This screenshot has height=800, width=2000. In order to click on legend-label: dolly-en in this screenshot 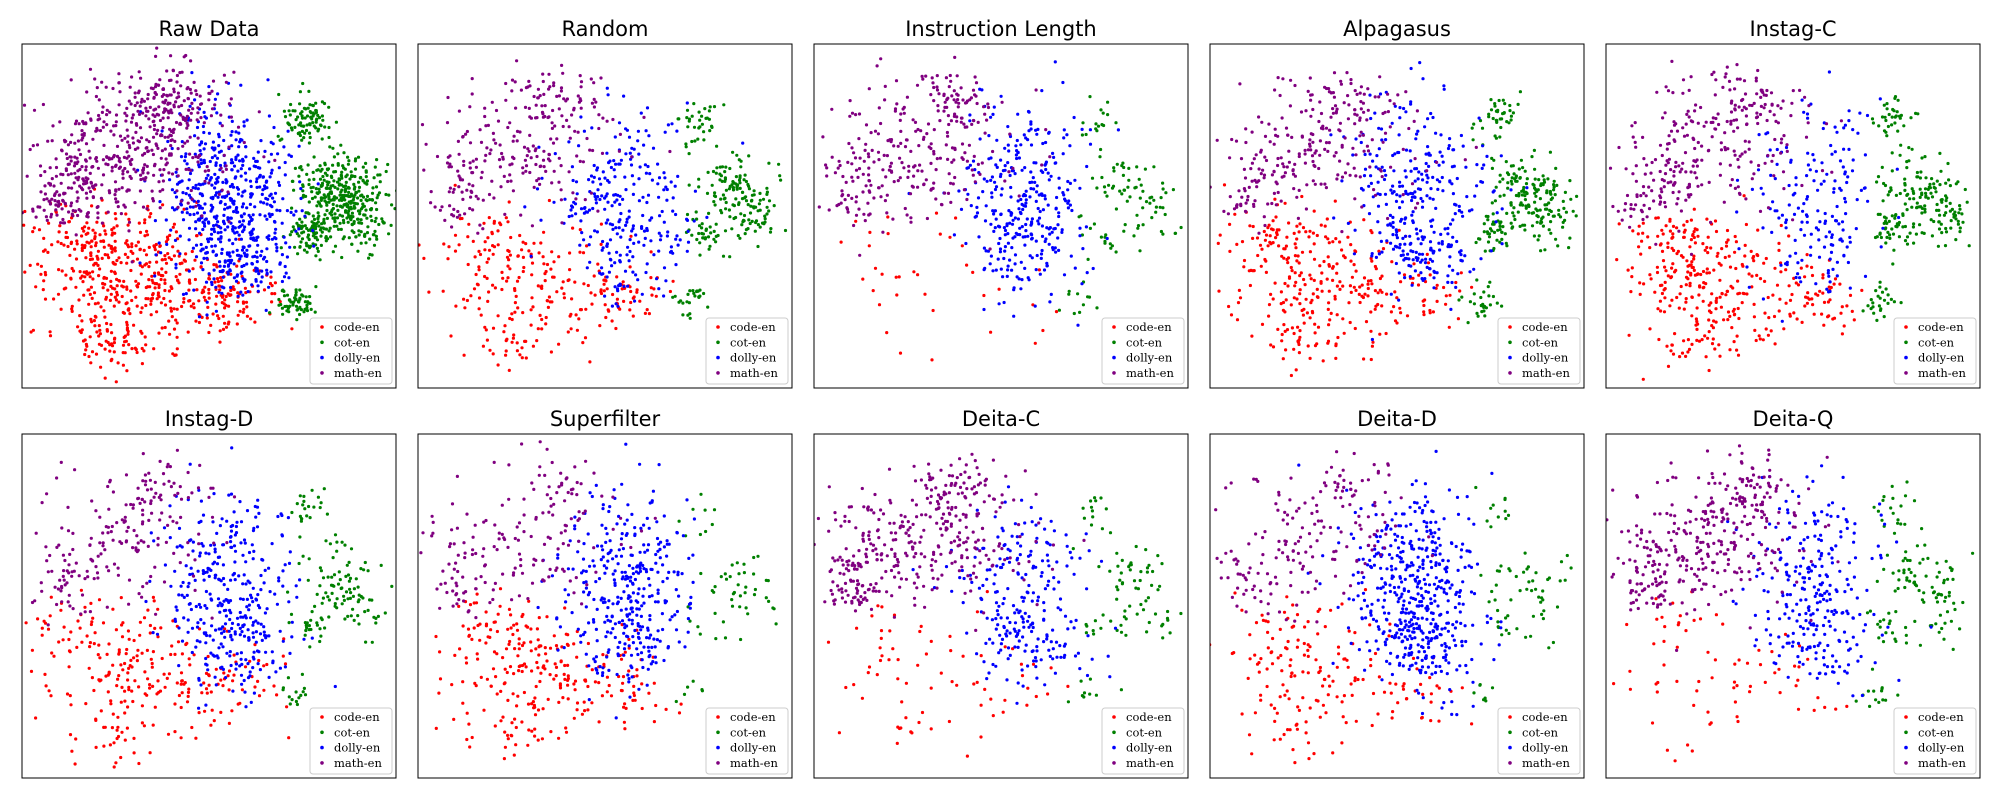, I will do `click(357, 358)`.